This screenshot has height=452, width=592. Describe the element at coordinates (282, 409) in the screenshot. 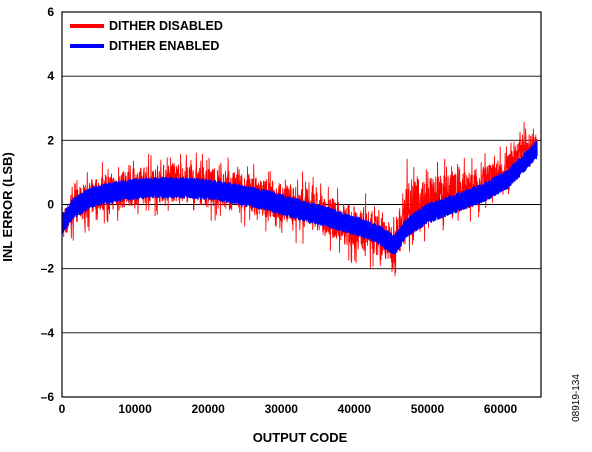

I see `x-tick-label: 30000` at that location.